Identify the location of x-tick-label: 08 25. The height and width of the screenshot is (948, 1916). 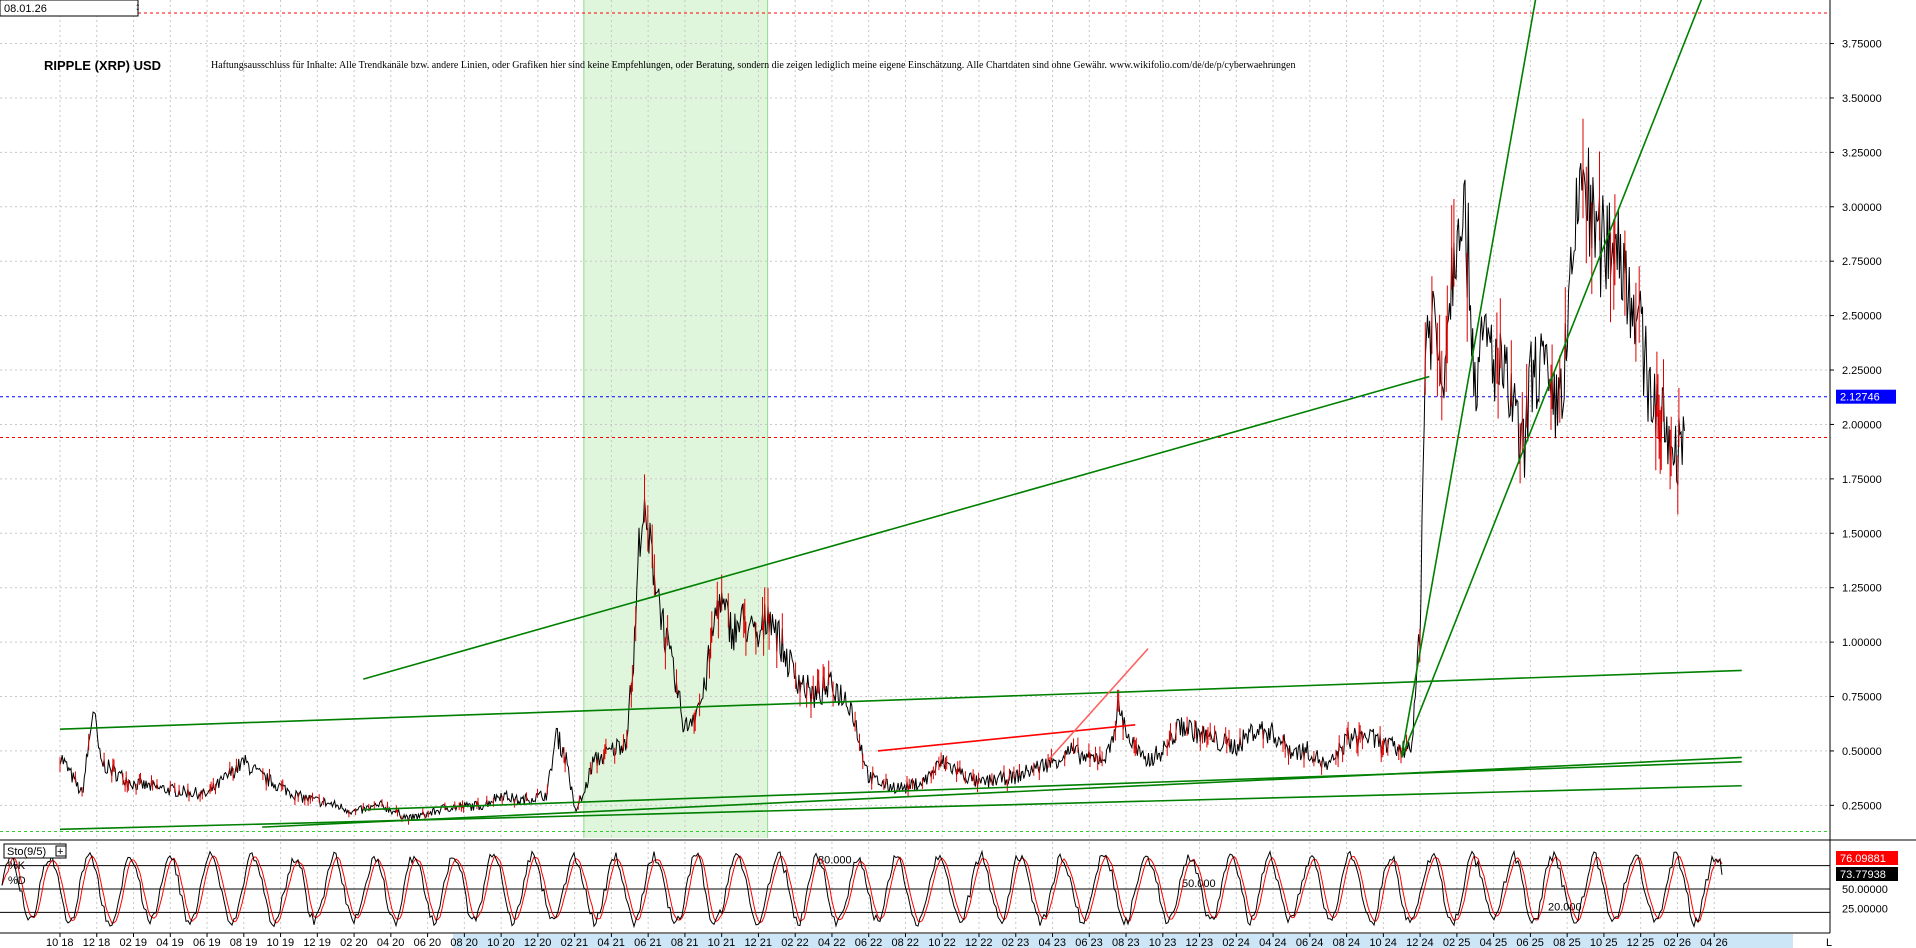
(1567, 942).